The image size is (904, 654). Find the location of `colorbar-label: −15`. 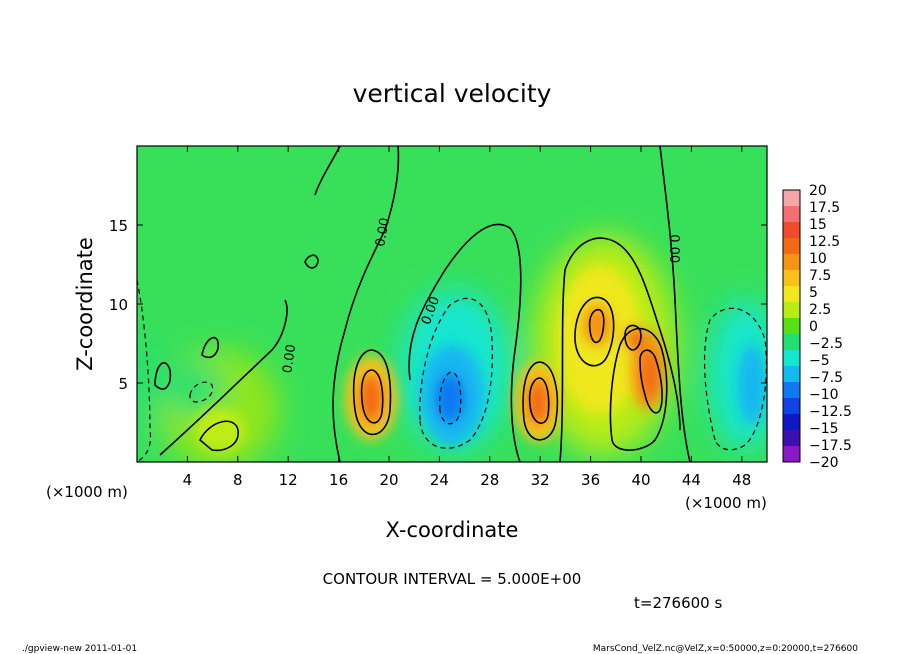

colorbar-label: −15 is located at coordinates (824, 429).